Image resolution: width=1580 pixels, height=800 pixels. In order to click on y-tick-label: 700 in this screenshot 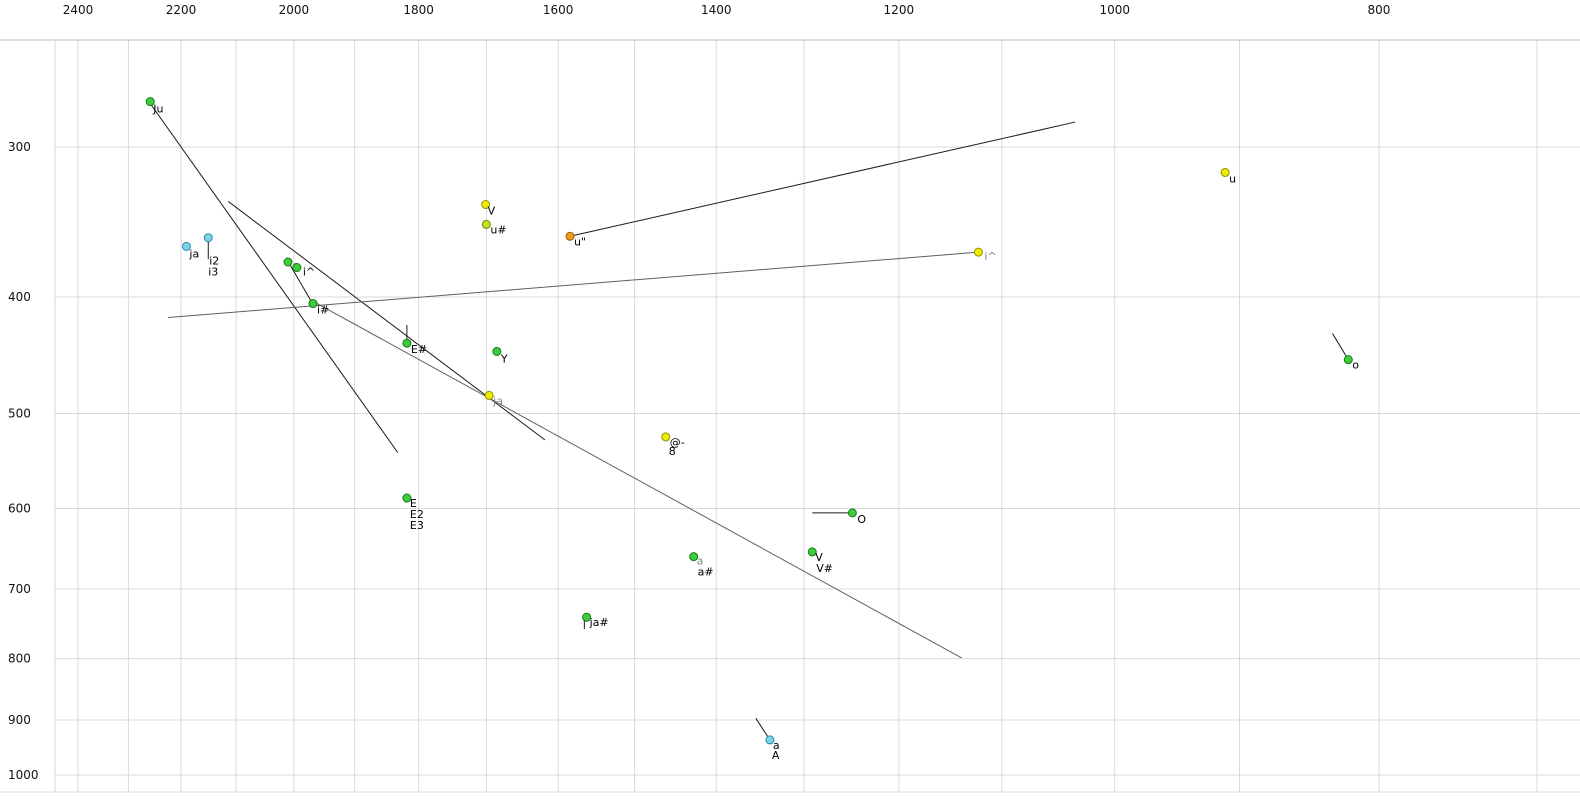, I will do `click(19, 589)`.